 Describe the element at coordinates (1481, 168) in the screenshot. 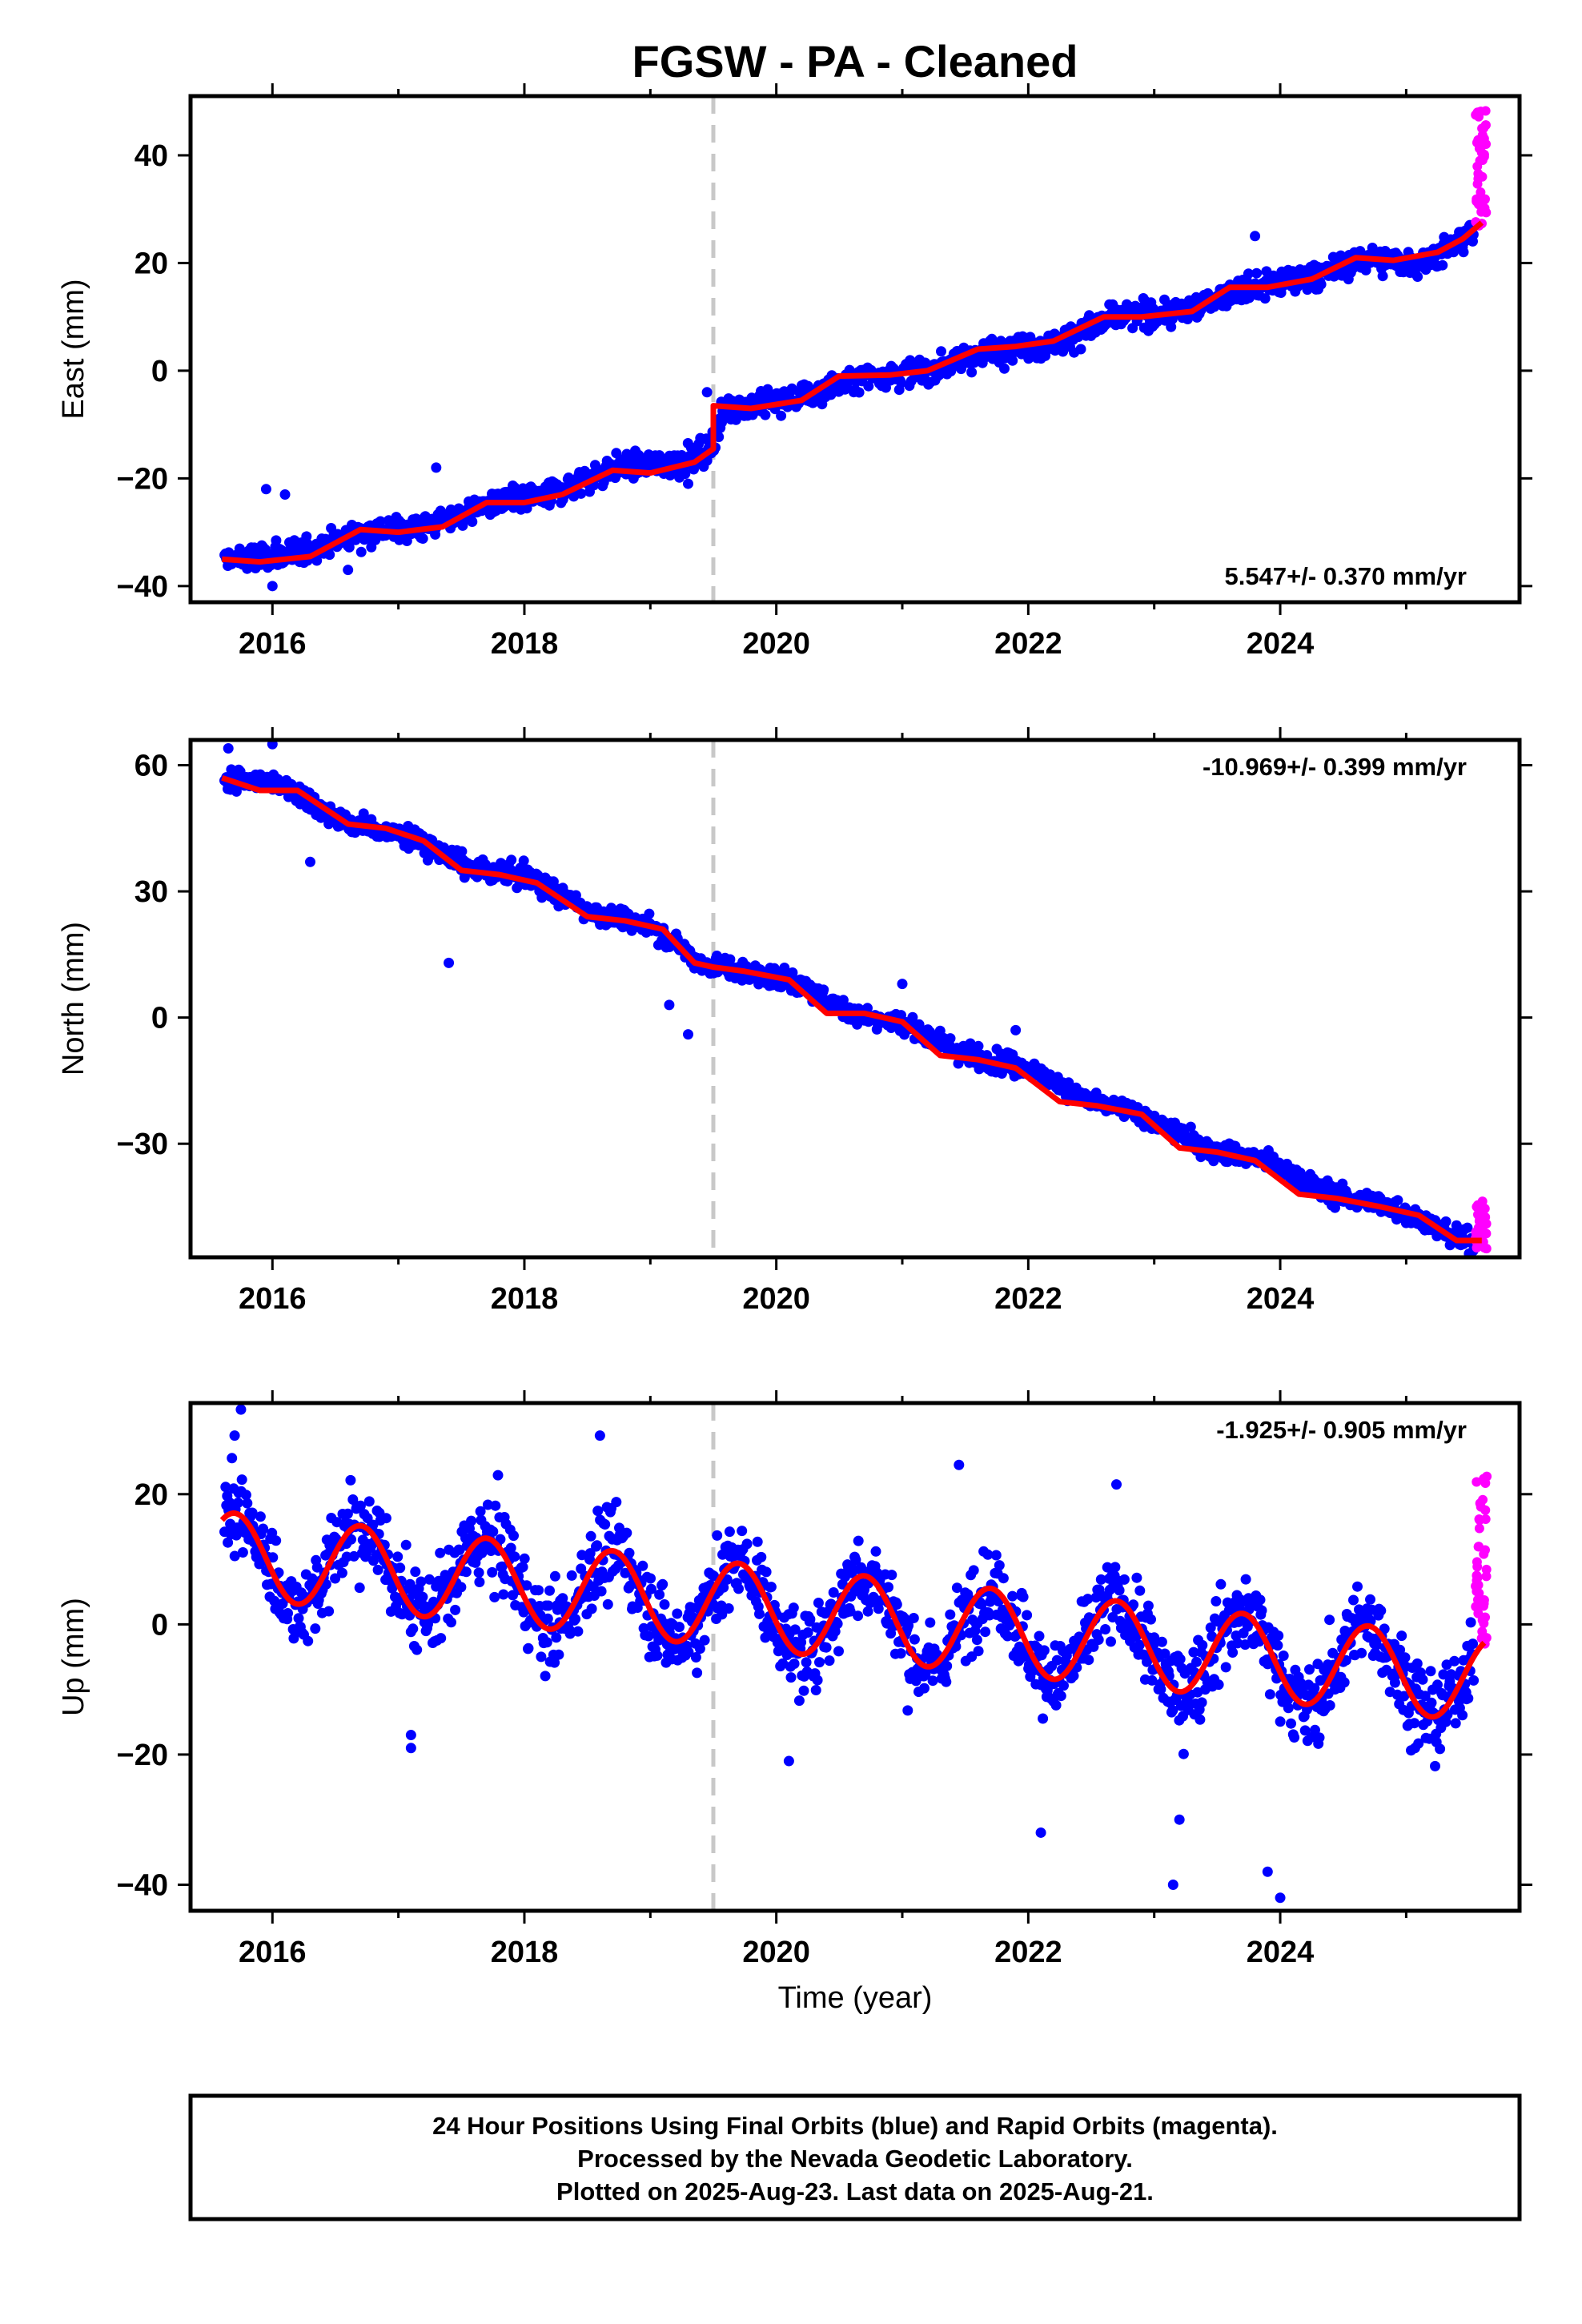

I see `rapid-points-east` at that location.